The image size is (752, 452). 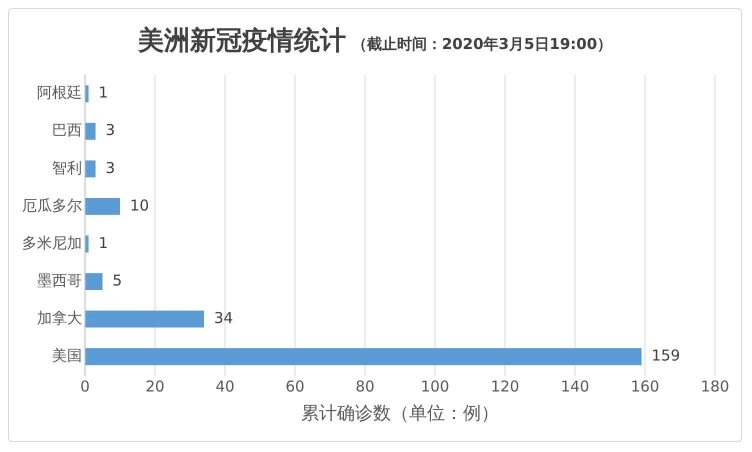 I want to click on y-tick-label: 美国, so click(x=67, y=355).